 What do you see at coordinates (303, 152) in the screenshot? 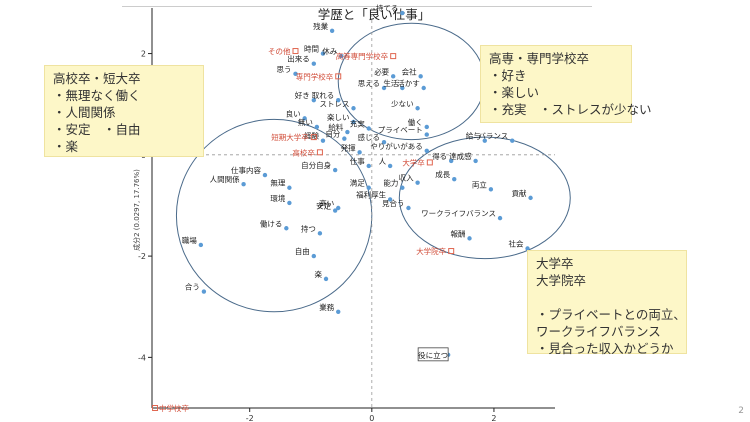
I see `category-label: 高校卒` at bounding box center [303, 152].